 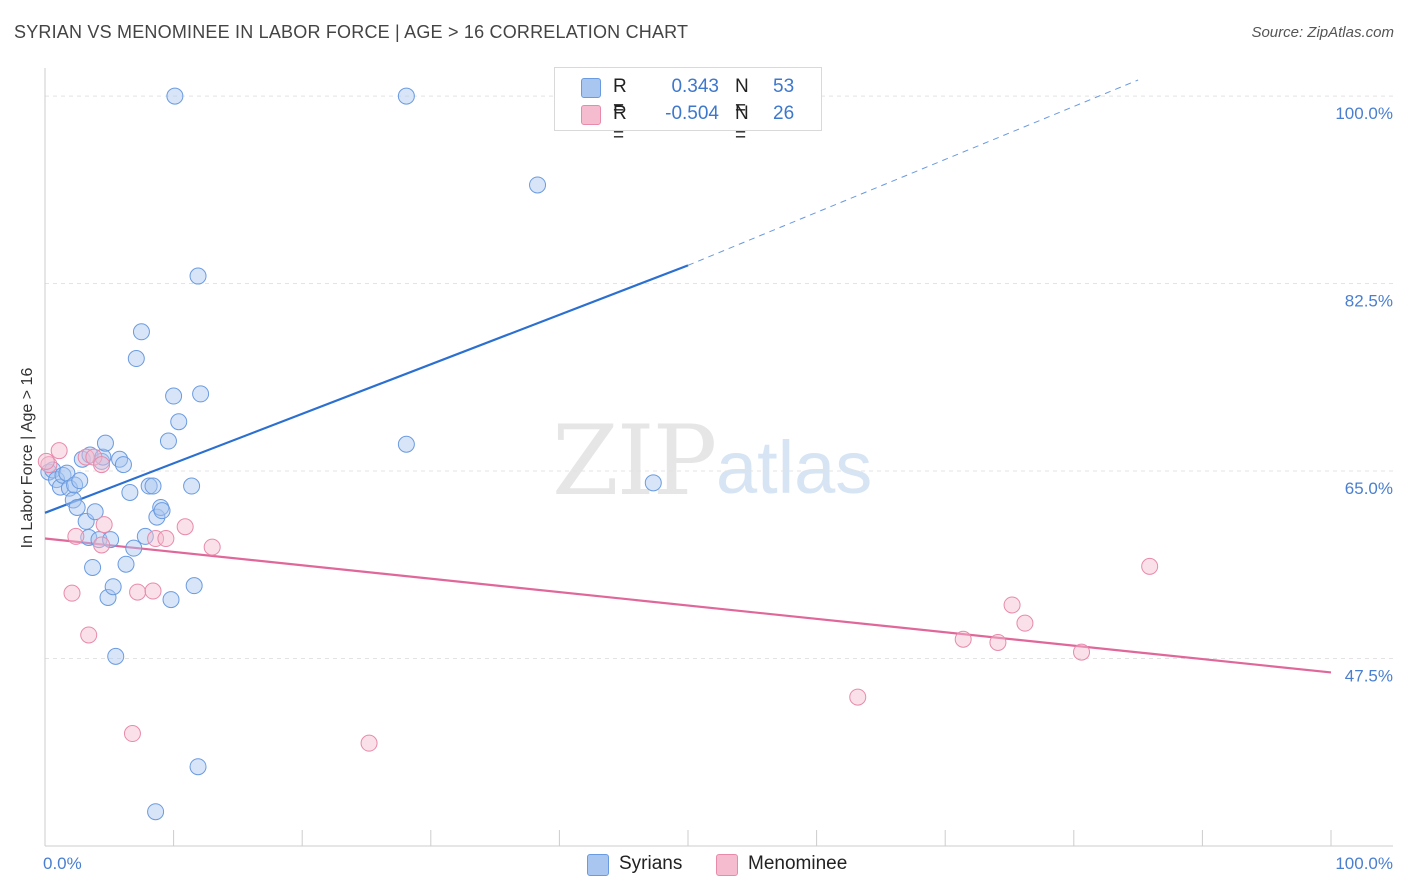 I want to click on y-tick-label: 100.0%, so click(x=1364, y=113).